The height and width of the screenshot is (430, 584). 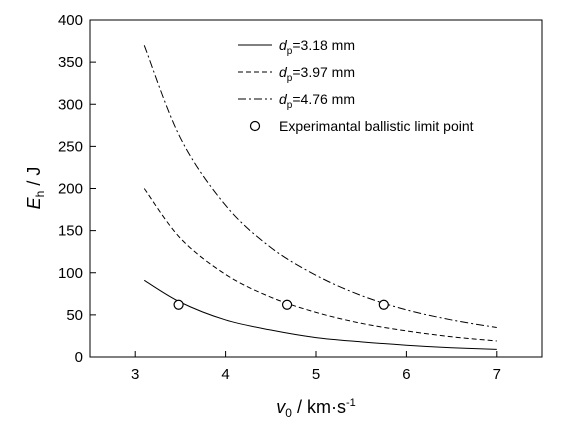 I want to click on x-tick-label: 6, so click(x=406, y=374).